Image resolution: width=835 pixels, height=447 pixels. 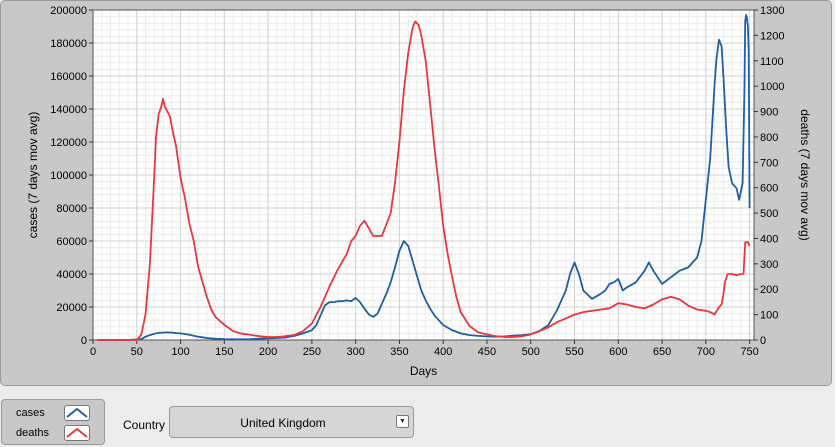 I want to click on y2-axis-label: deaths (7 days mov avg), so click(x=805, y=174).